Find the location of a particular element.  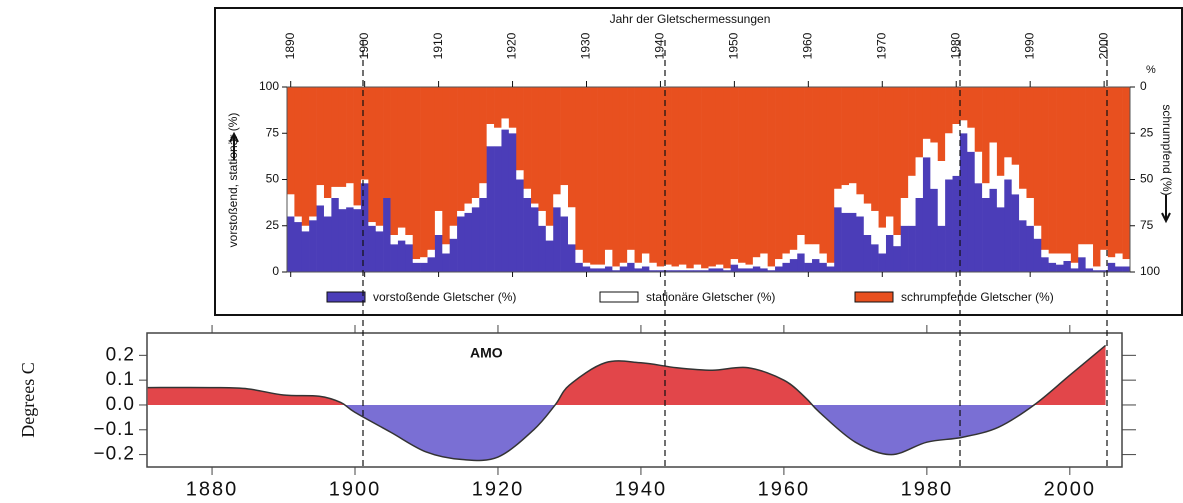

y-tick-label: −0.1 is located at coordinates (114, 429).